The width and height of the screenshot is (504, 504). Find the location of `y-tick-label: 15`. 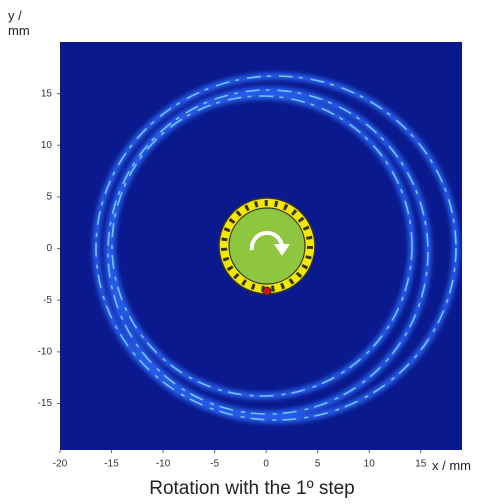

y-tick-label: 15 is located at coordinates (47, 93).